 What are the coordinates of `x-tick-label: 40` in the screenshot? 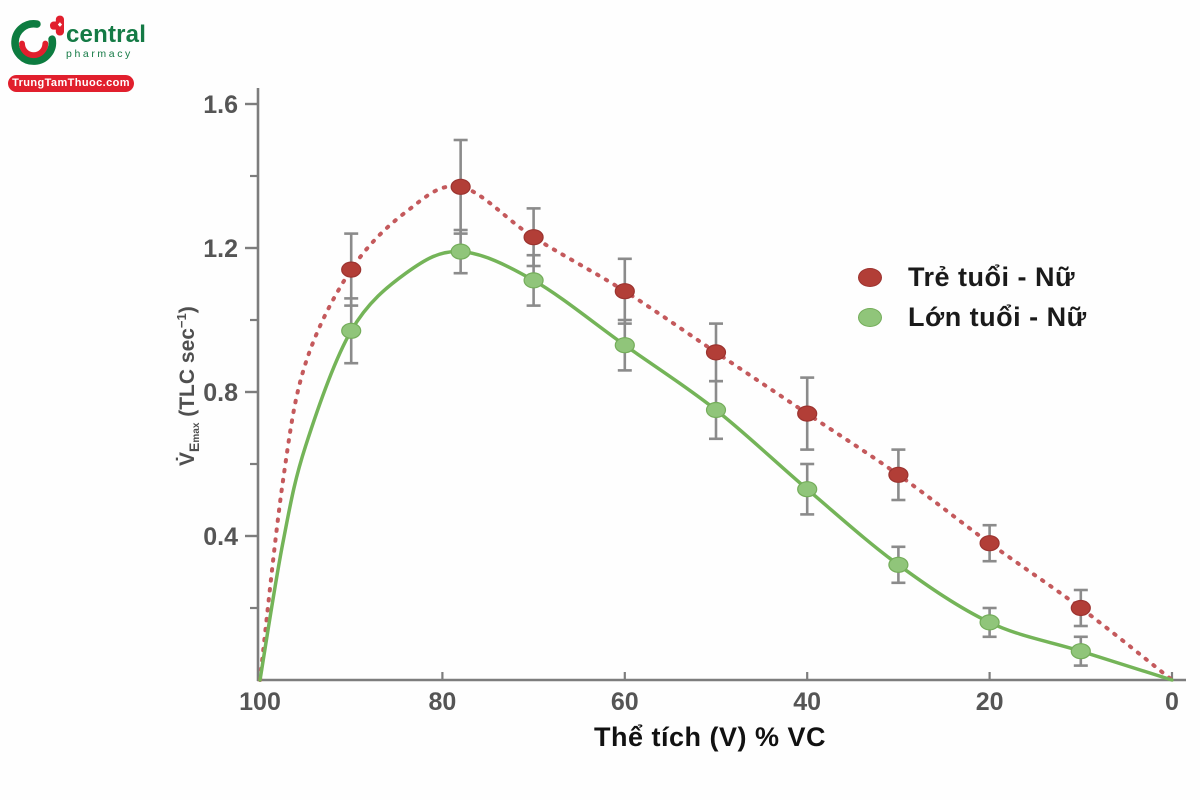 It's located at (807, 702).